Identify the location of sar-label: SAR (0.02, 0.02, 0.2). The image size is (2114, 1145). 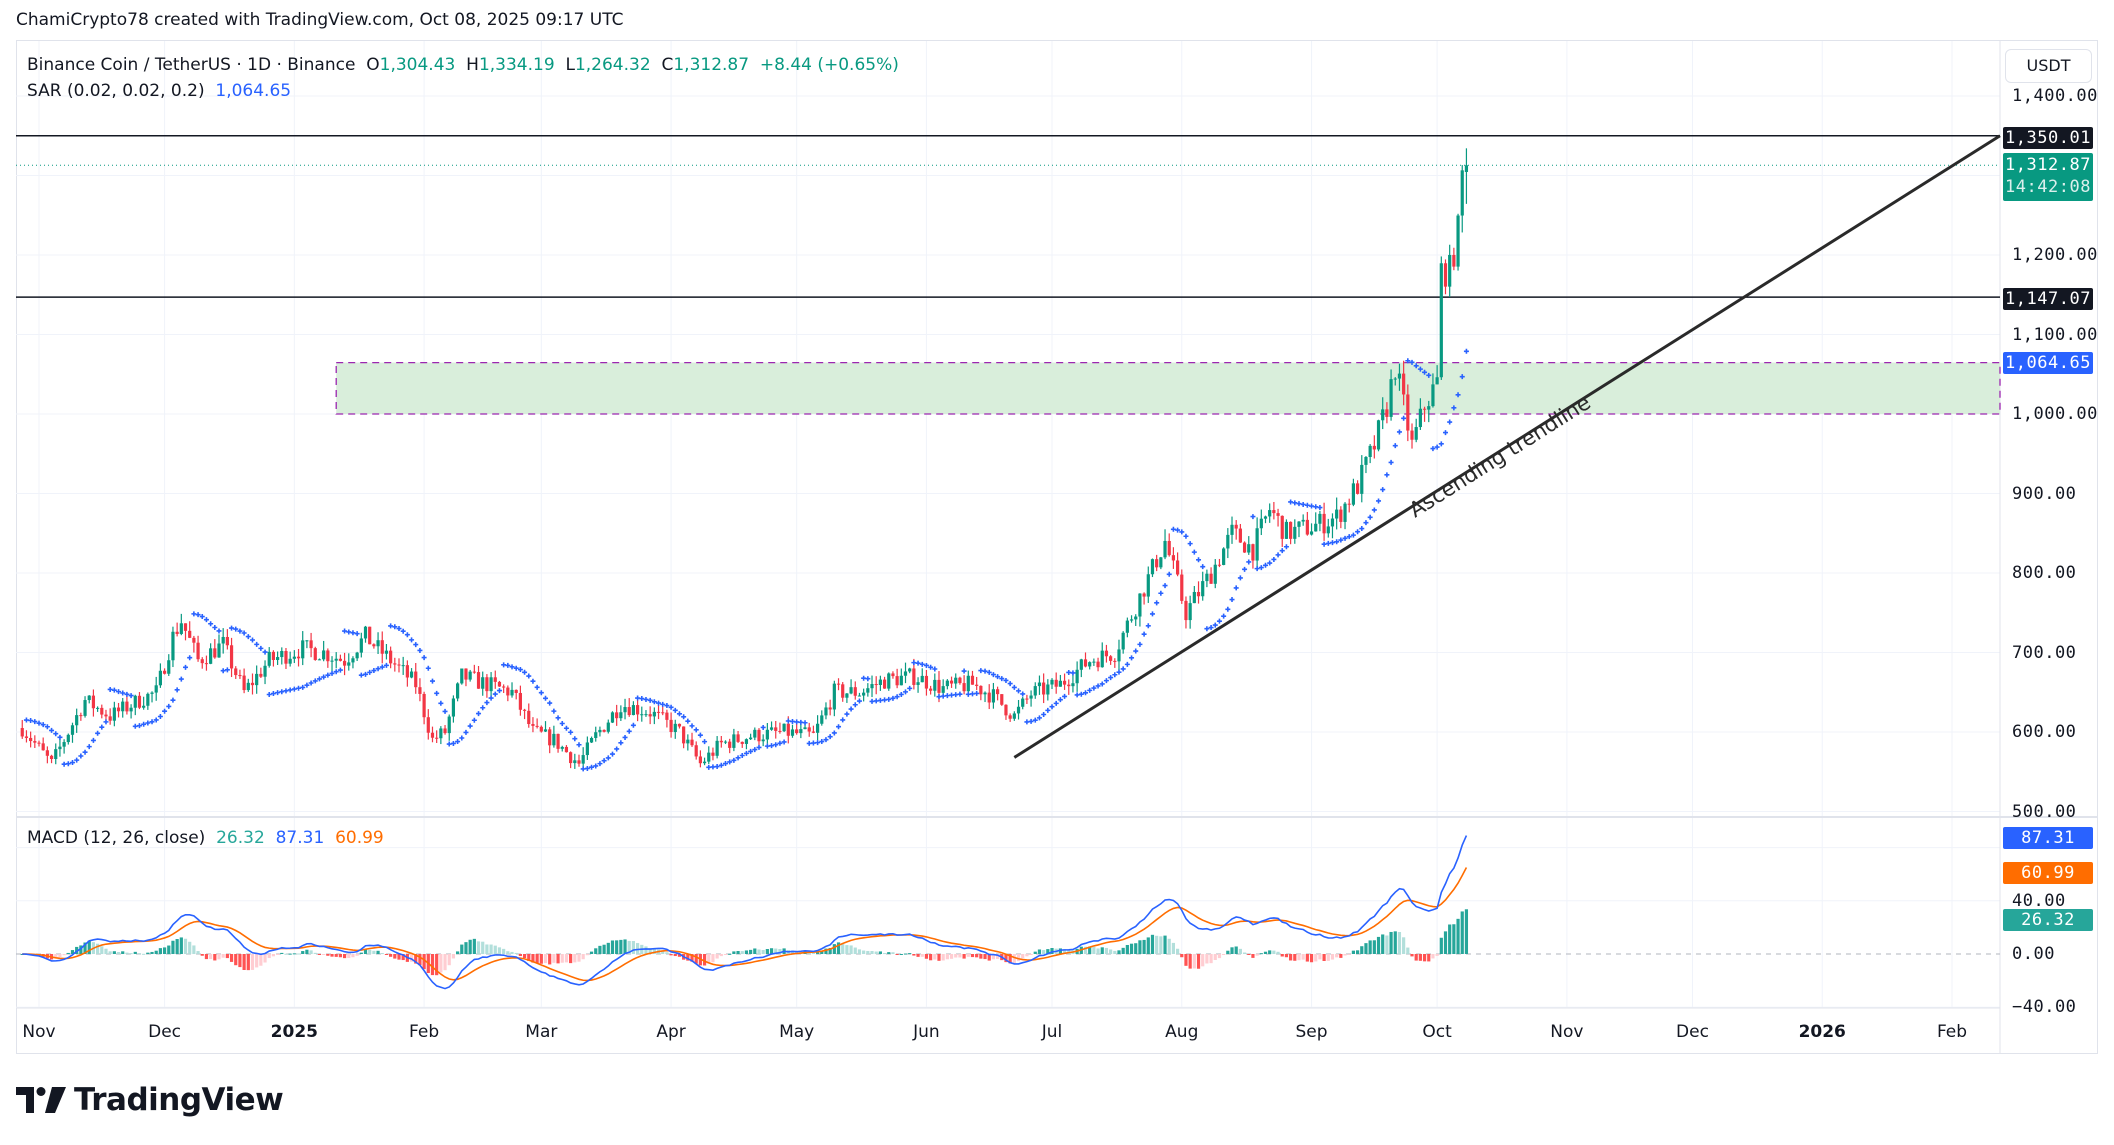
(116, 91).